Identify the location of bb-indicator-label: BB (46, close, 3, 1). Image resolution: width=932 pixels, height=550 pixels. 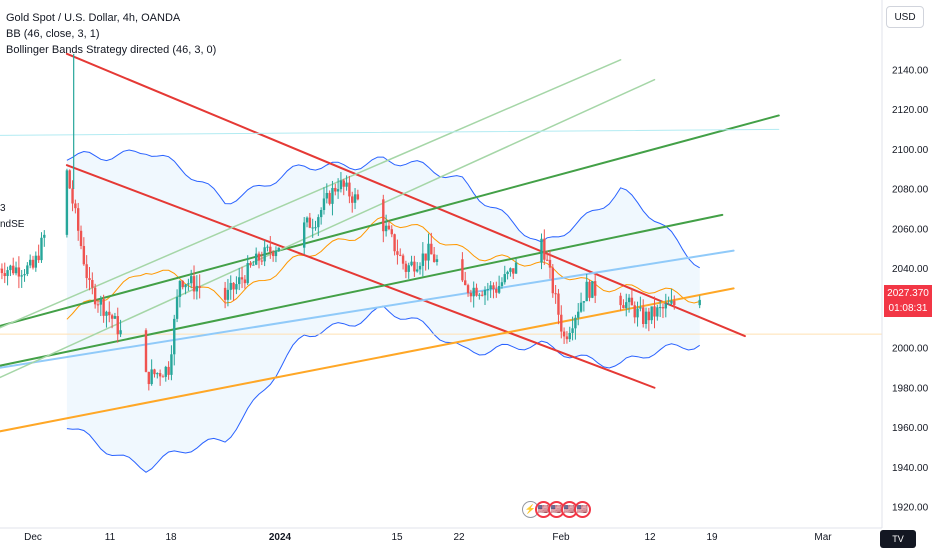
(53, 34).